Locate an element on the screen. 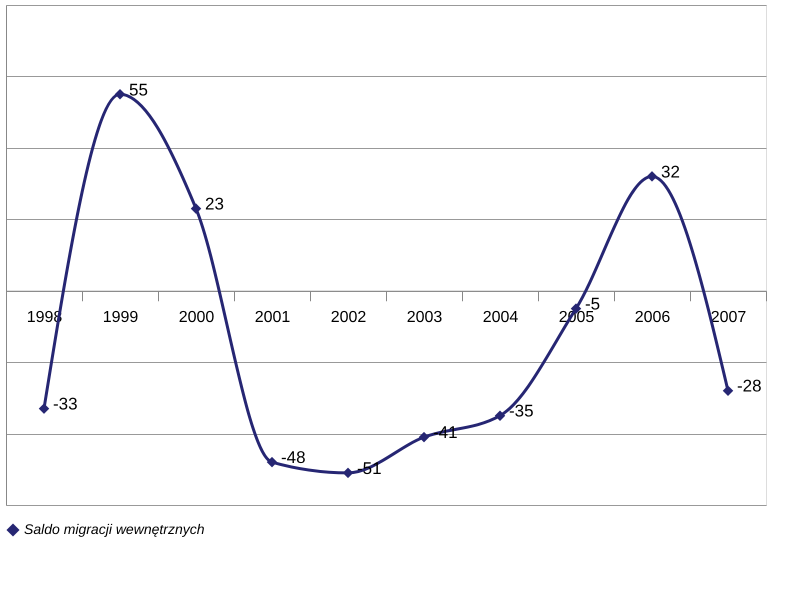  data-label: -33 is located at coordinates (65, 404).